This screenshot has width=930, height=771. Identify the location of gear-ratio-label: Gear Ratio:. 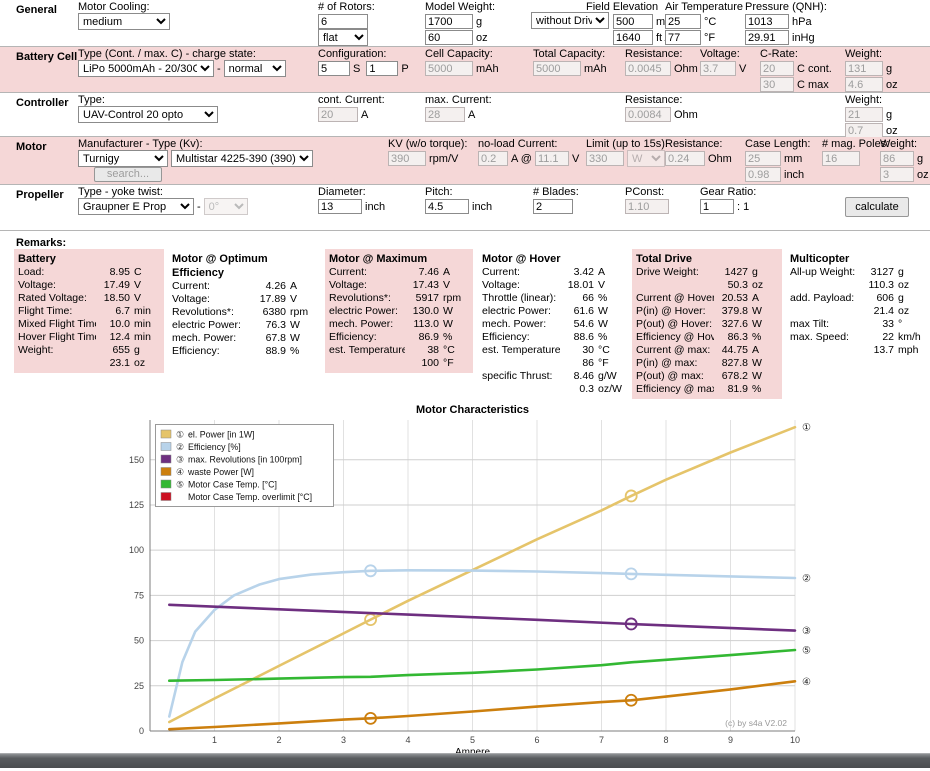
(728, 192).